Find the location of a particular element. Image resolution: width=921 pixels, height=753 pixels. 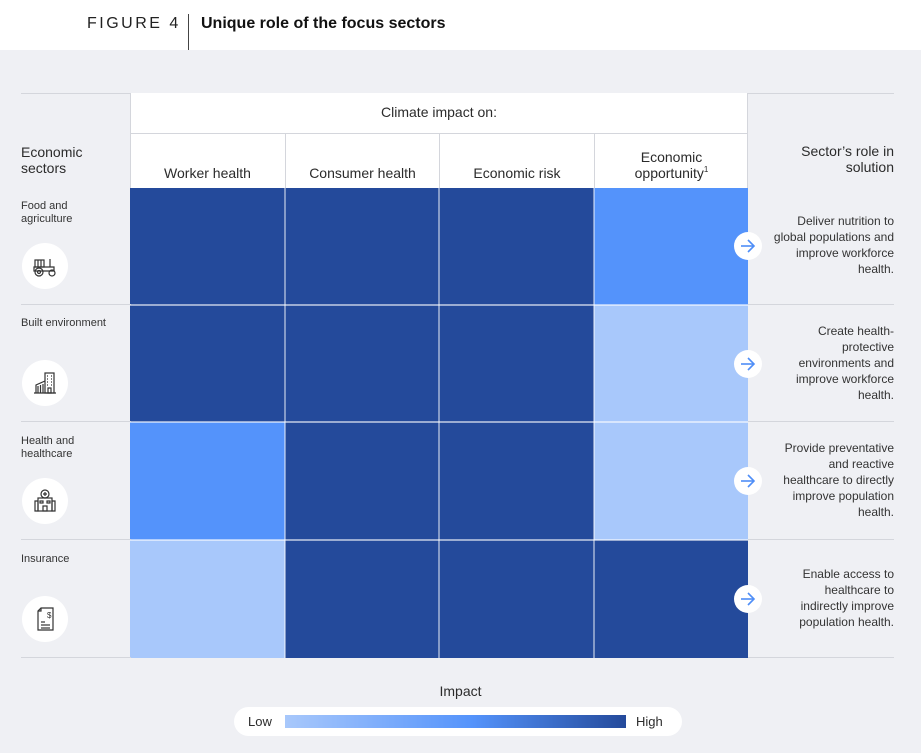

tractor-icon is located at coordinates (45, 266).